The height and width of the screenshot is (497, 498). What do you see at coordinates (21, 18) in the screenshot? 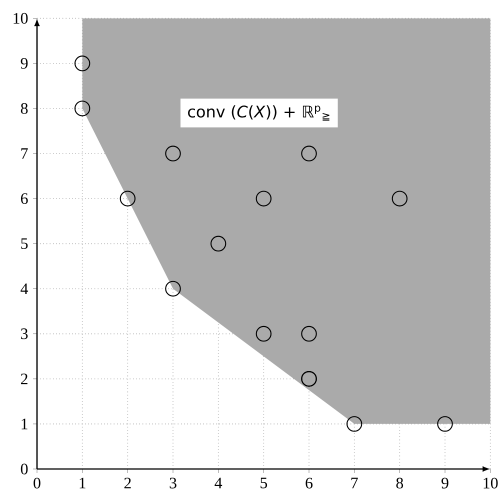
I see `y-tick-label: 10` at bounding box center [21, 18].